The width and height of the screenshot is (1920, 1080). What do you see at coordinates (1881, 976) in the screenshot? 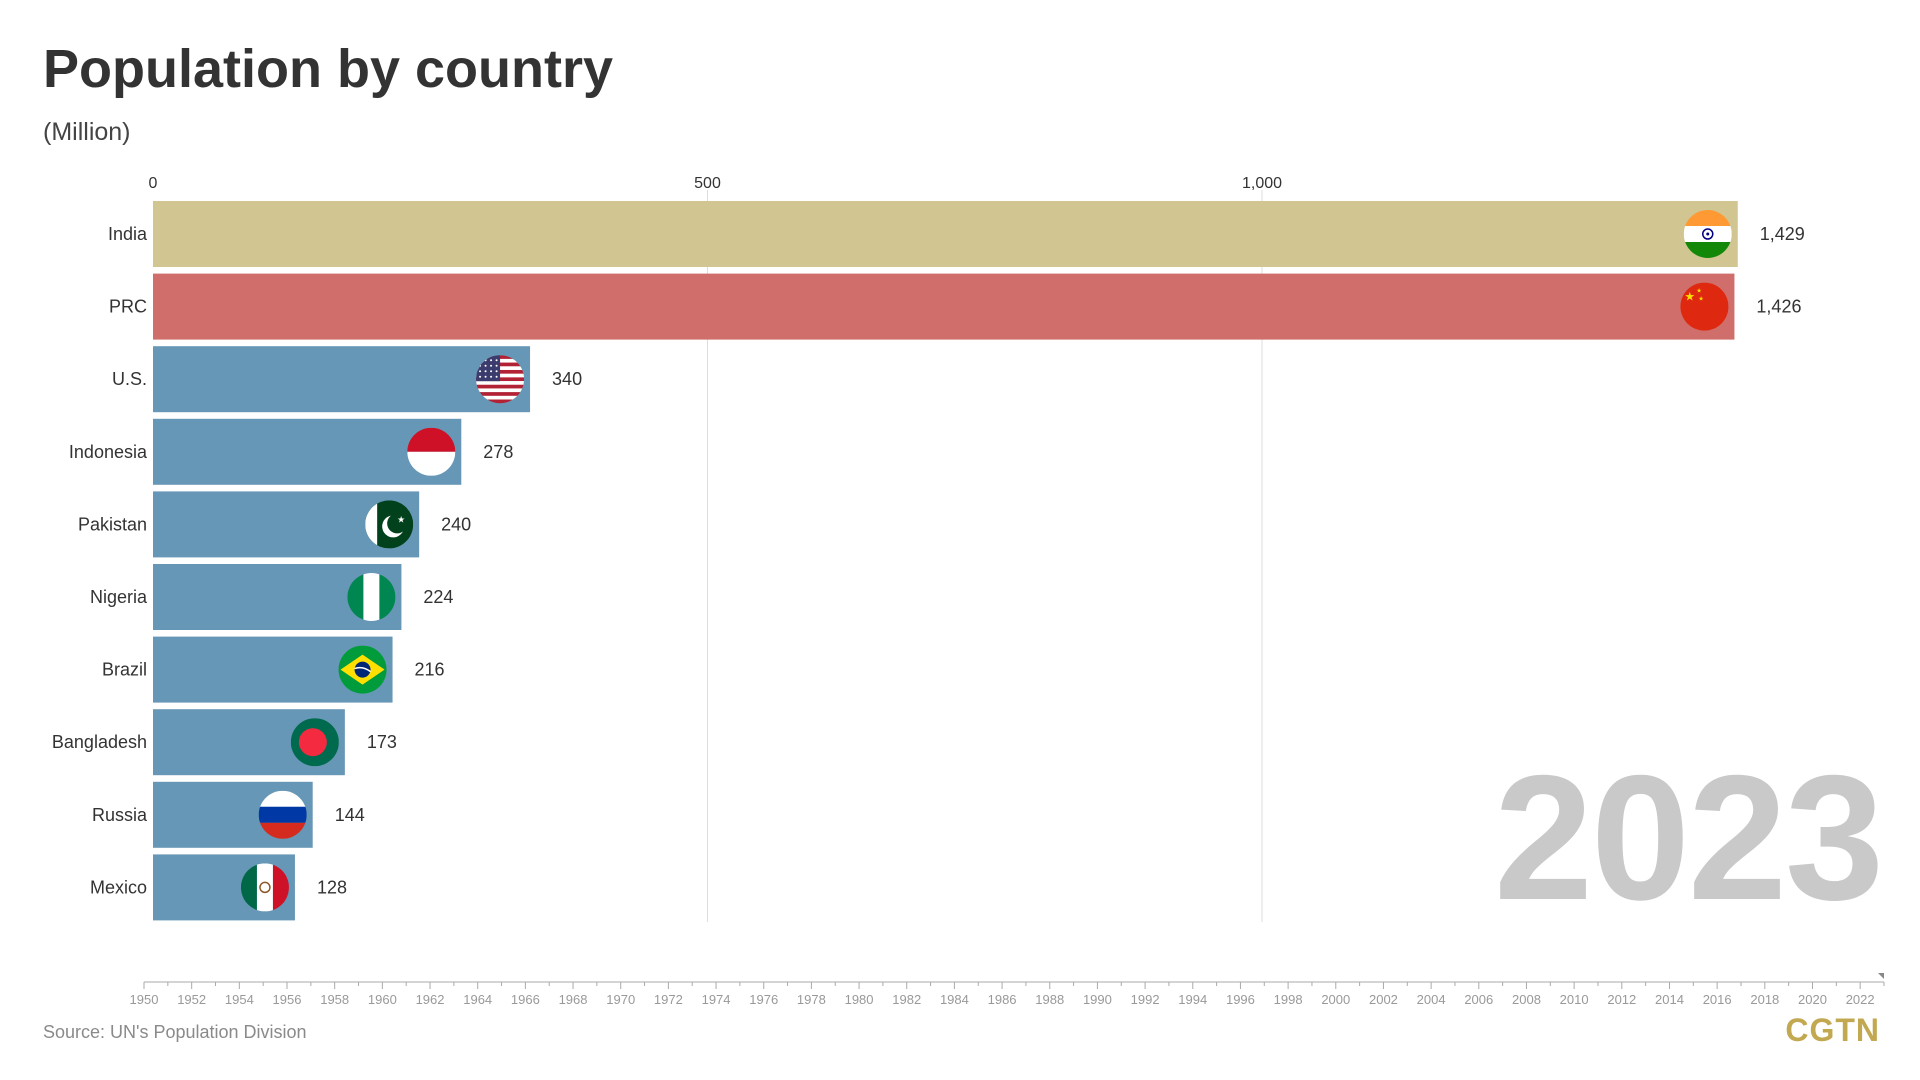
I see `timeline-marker` at bounding box center [1881, 976].